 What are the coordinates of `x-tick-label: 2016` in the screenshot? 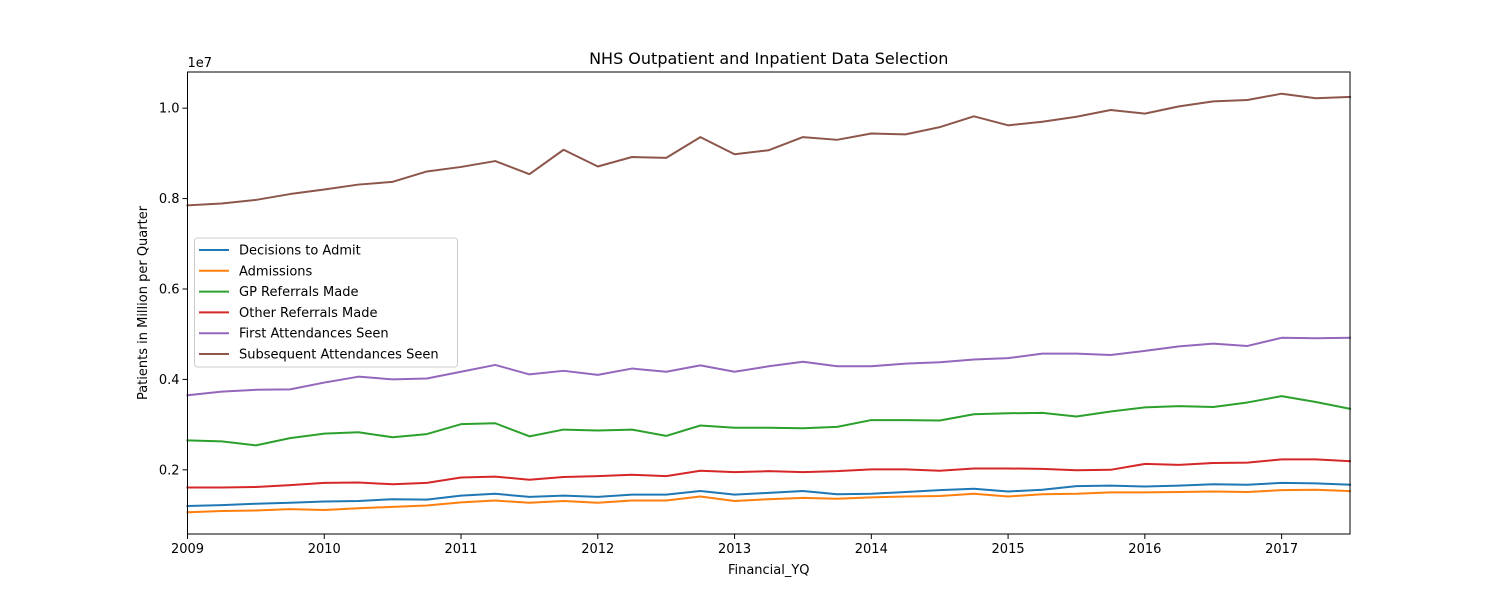 It's located at (1144, 549).